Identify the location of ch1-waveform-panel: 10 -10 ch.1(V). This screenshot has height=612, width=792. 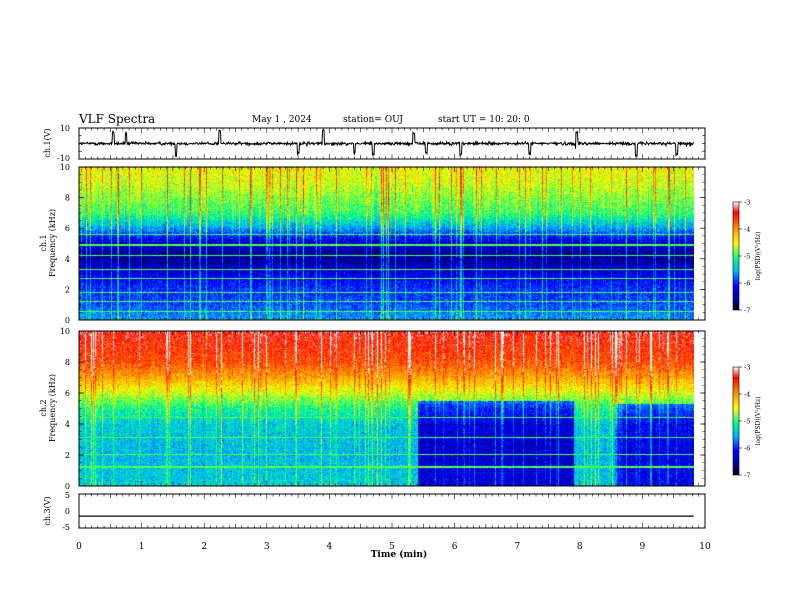
(374, 143).